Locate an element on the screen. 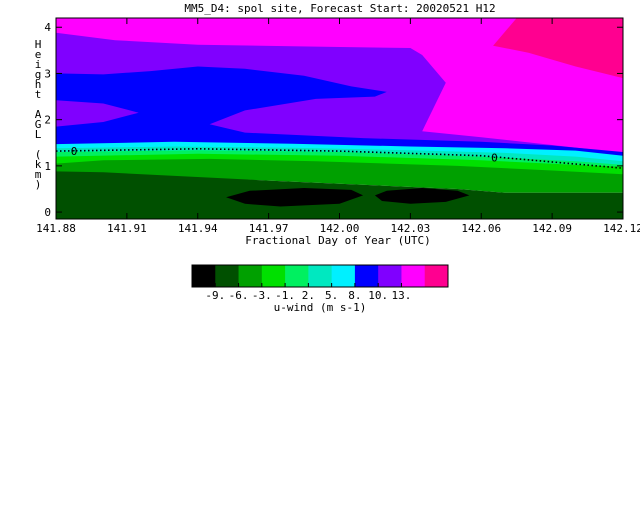 This screenshot has width=640, height=512. colorbar-tick-label: 10. is located at coordinates (378, 295).